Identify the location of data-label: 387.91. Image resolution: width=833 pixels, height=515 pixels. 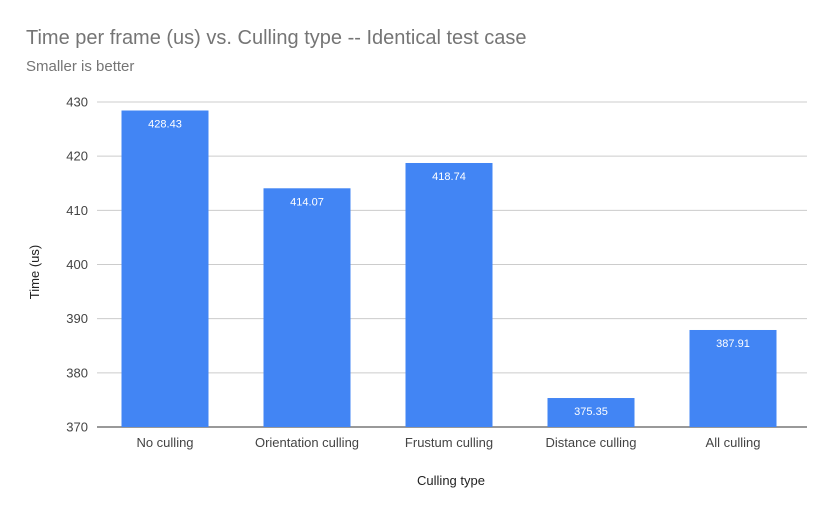
(733, 344).